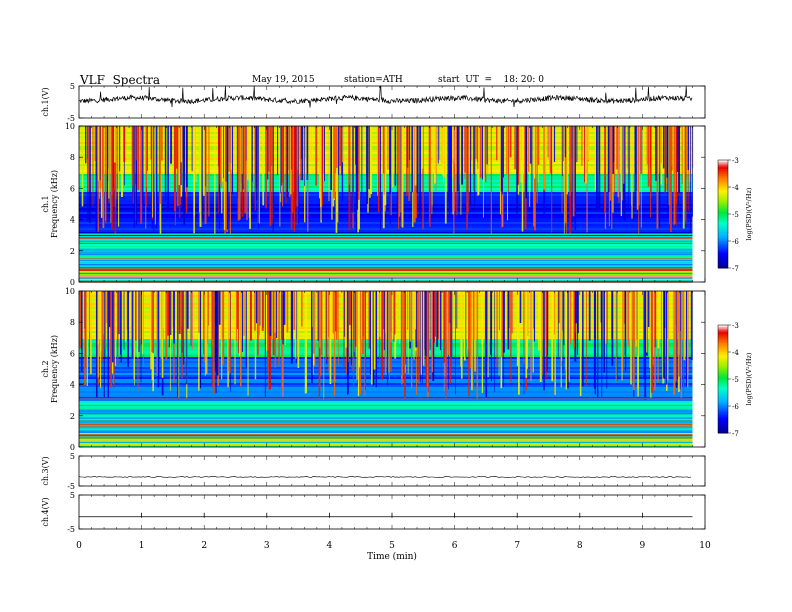 This screenshot has width=792, height=612. I want to click on x-tick-label: 1, so click(142, 546).